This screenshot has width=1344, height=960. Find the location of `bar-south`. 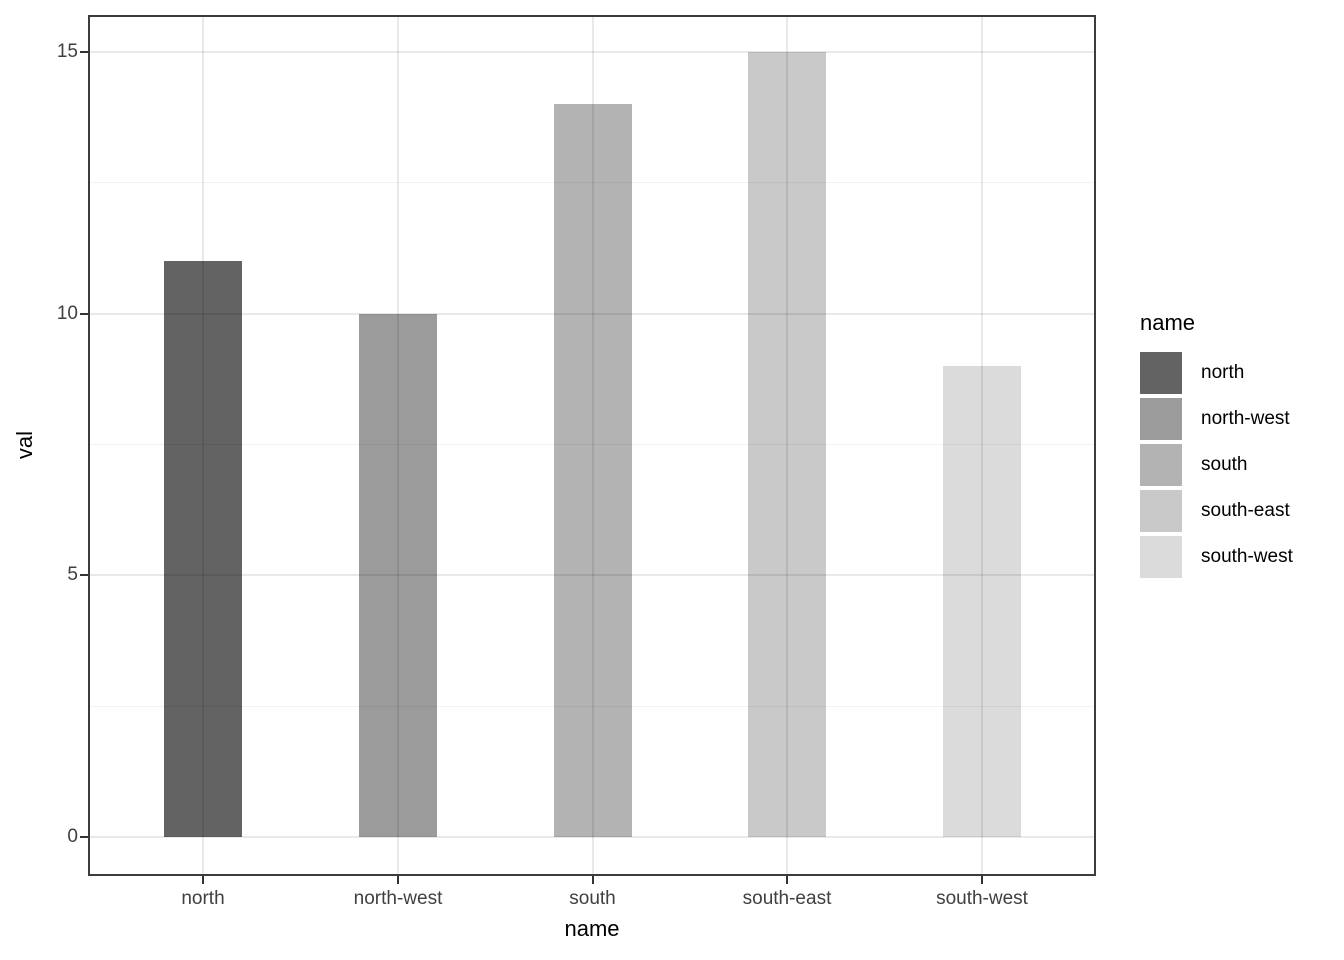

bar-south is located at coordinates (592, 470).